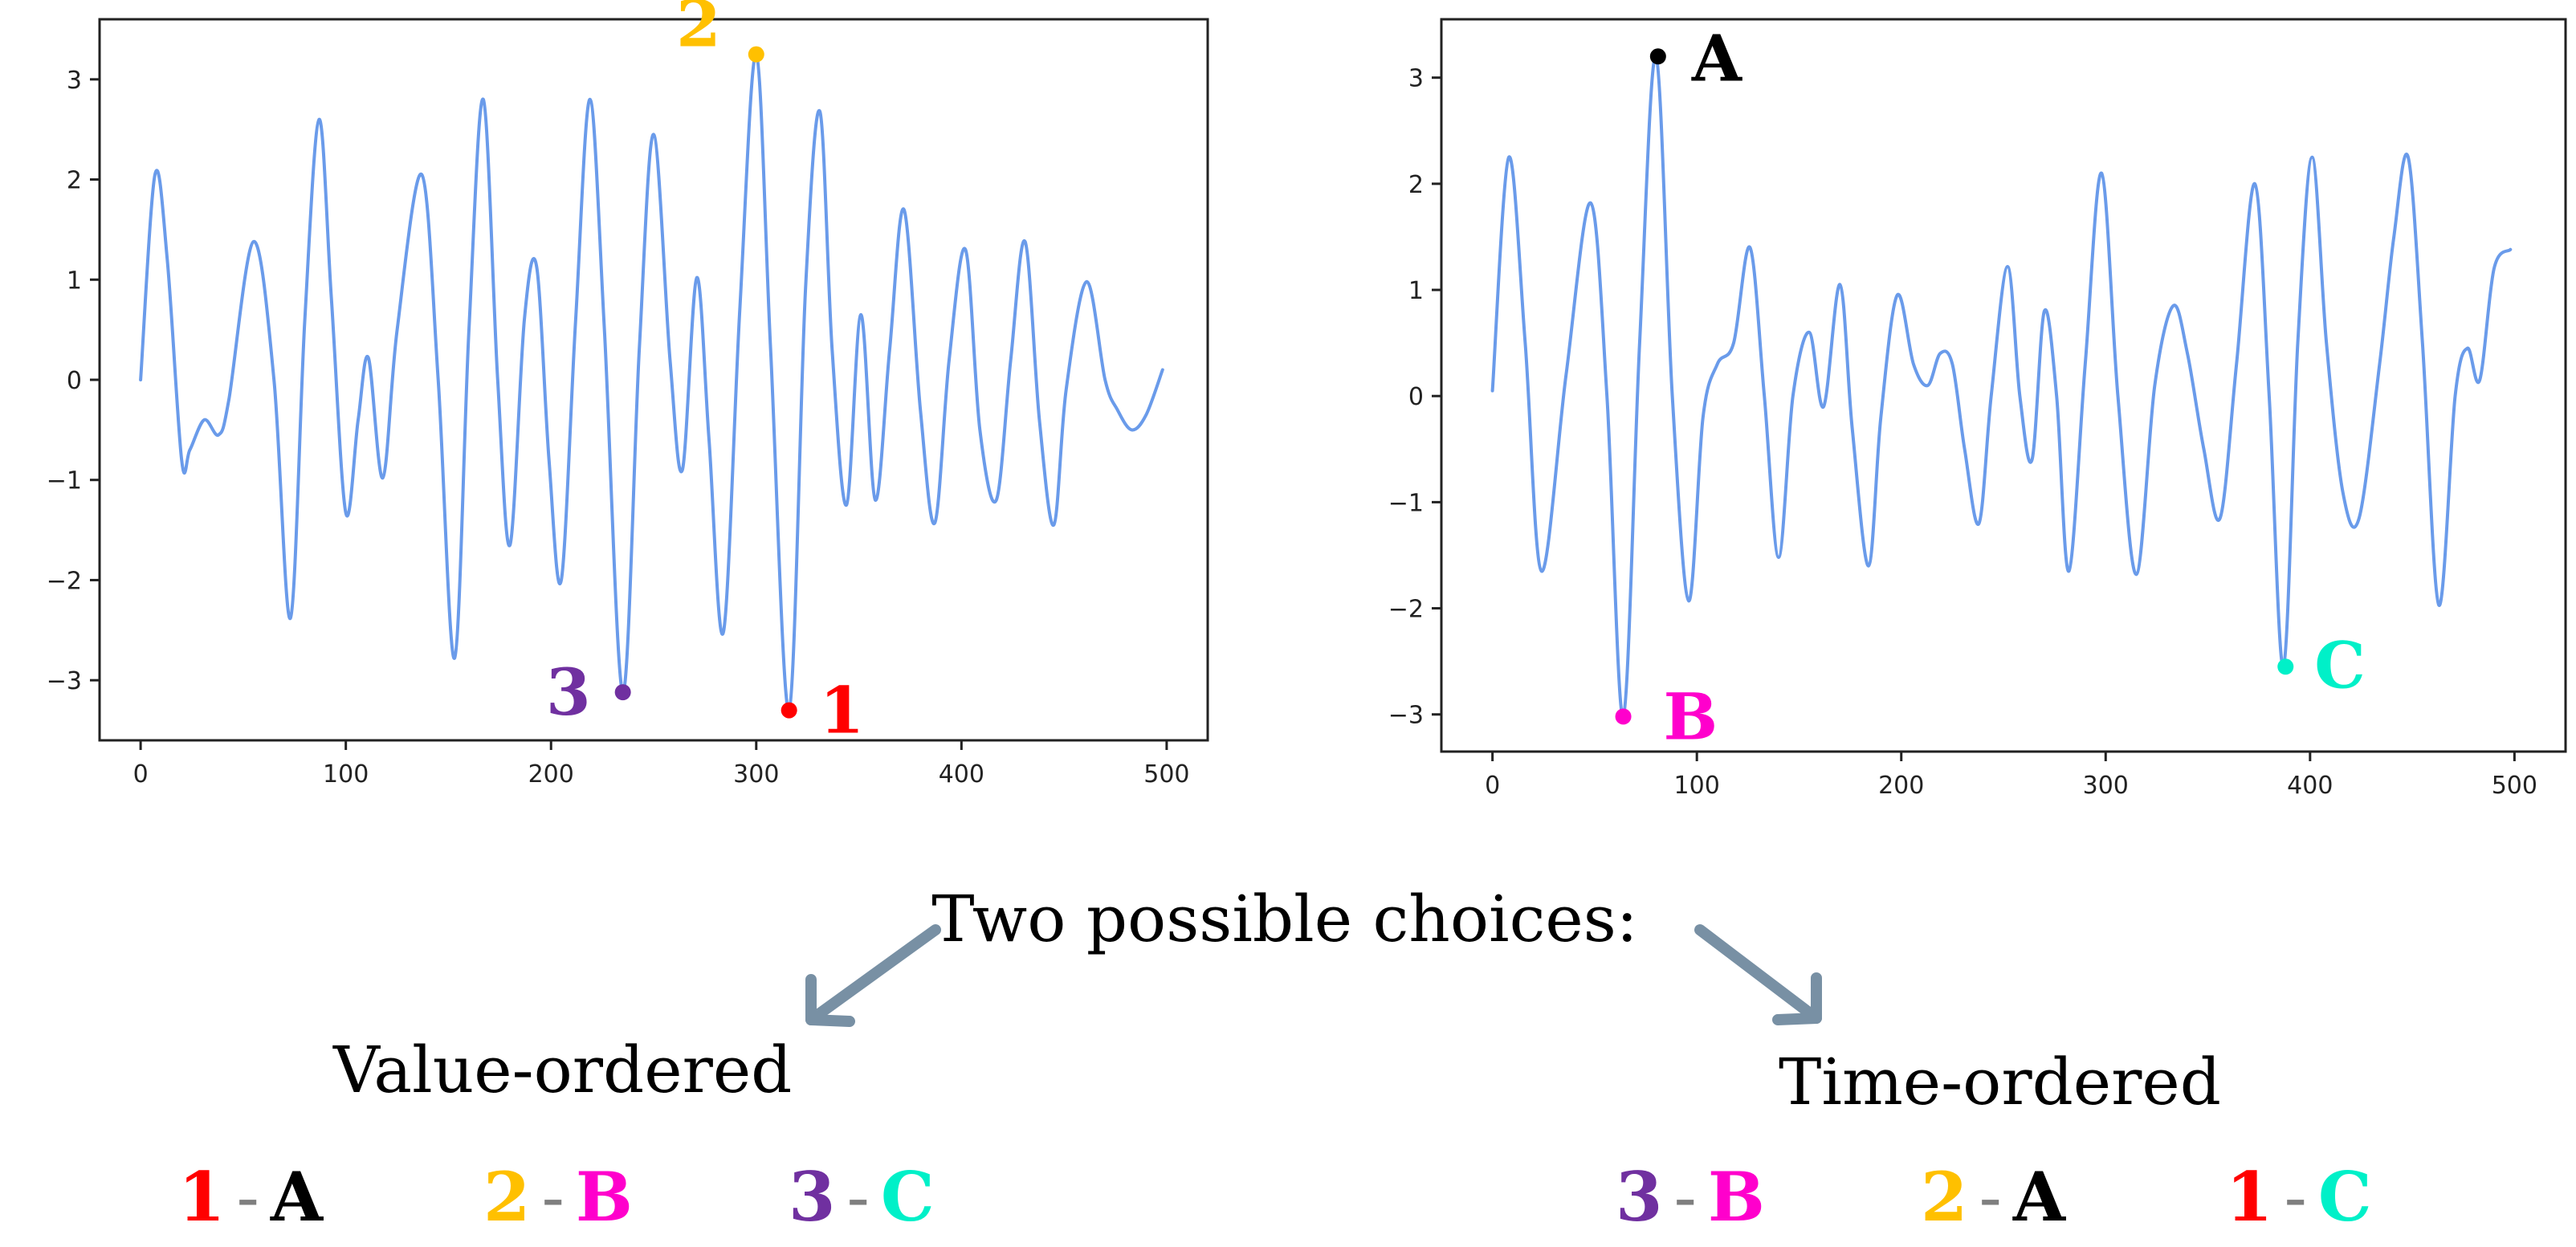 This screenshot has height=1247, width=2576. Describe the element at coordinates (842, 710) in the screenshot. I see `marker-label-1: 1` at that location.